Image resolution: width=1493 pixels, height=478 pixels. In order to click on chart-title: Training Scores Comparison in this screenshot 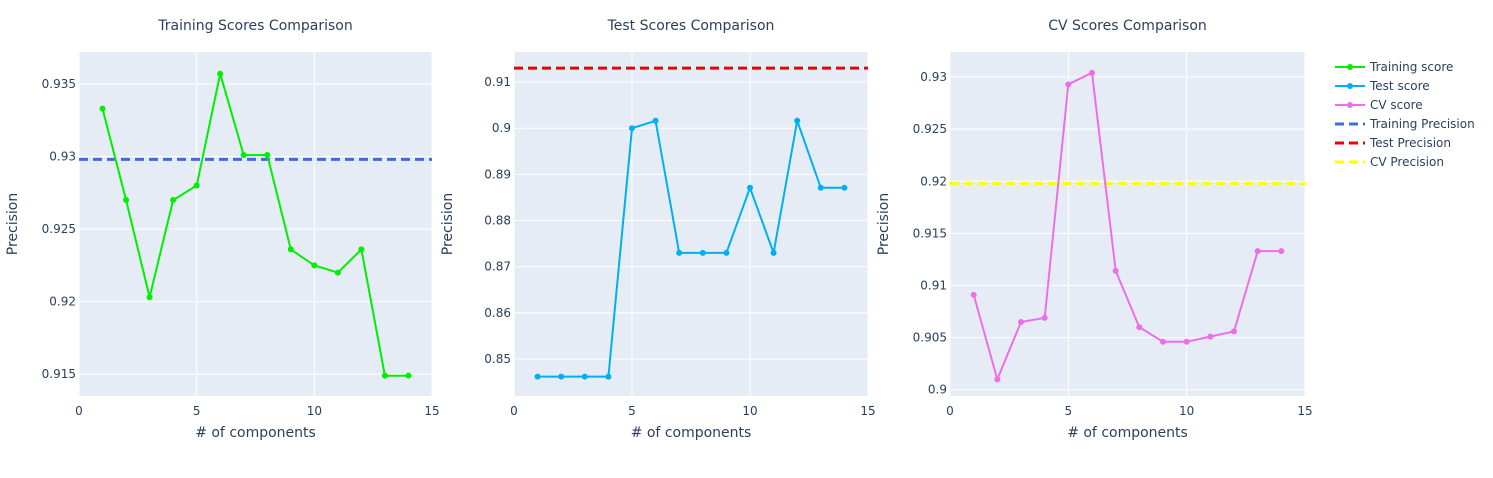, I will do `click(254, 26)`.